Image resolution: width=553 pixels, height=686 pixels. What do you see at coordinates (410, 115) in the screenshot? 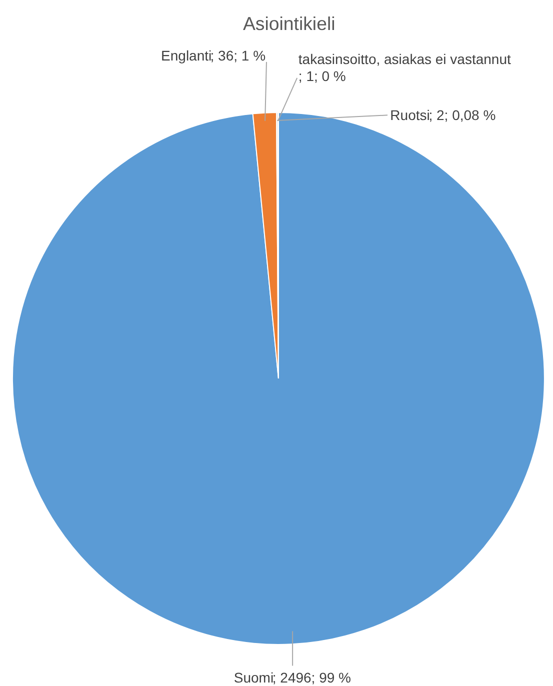
I see `slice-label: Ruotsi` at bounding box center [410, 115].